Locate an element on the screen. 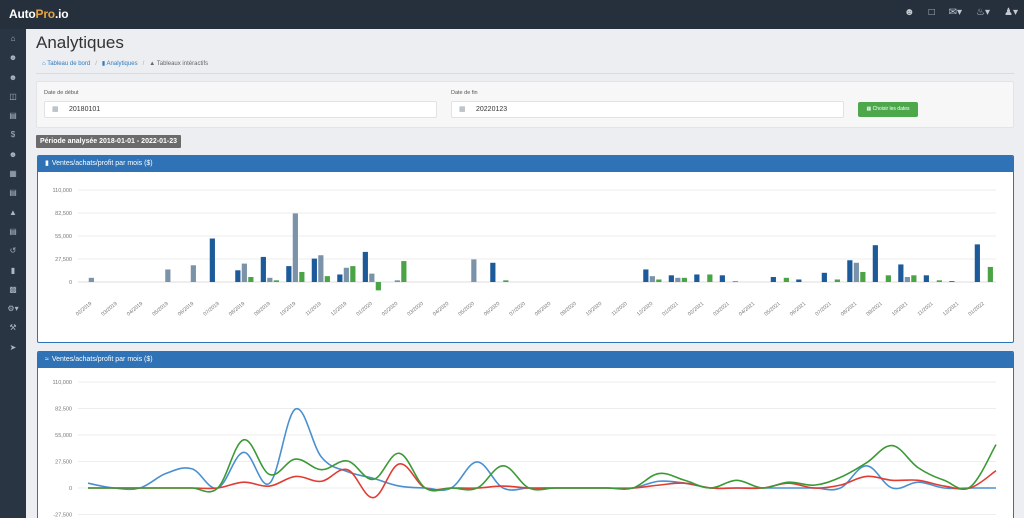 Image resolution: width=1024 pixels, height=518 pixels. top-nav-icons: ☻ □ ✉▾ ♨▾ ♟▾ is located at coordinates (961, 12).